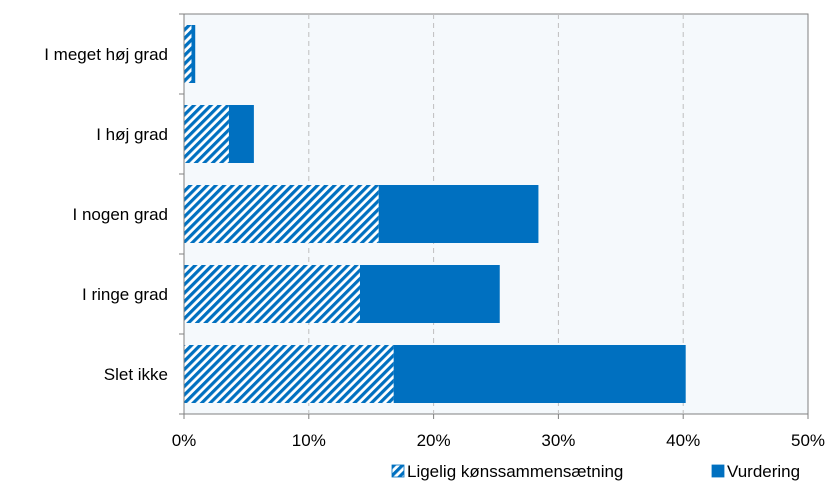 The image size is (830, 486). What do you see at coordinates (309, 440) in the screenshot?
I see `x-tick-label: 10%` at bounding box center [309, 440].